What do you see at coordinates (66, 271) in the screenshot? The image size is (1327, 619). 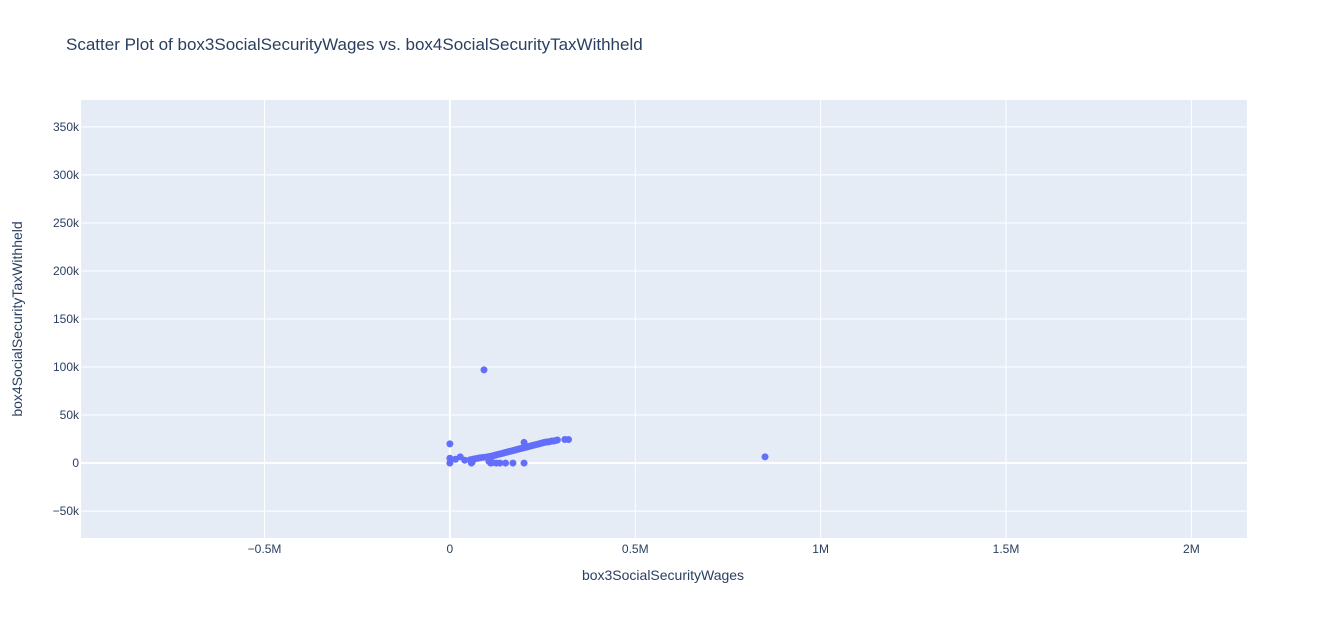 I see `y-tick-label: 200k` at bounding box center [66, 271].